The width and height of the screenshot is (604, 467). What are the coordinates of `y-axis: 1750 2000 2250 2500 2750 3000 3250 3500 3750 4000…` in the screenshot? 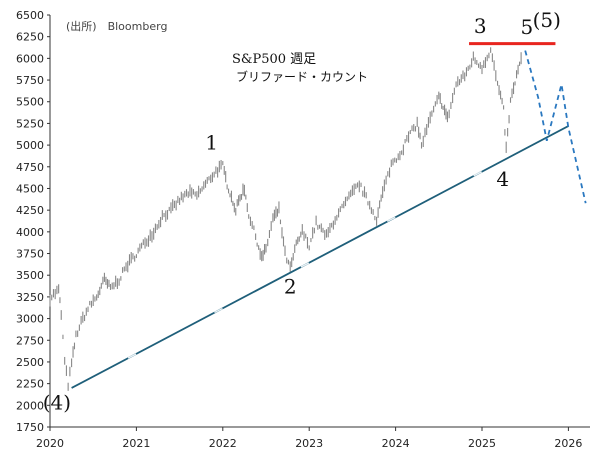 It's located at (33, 221).